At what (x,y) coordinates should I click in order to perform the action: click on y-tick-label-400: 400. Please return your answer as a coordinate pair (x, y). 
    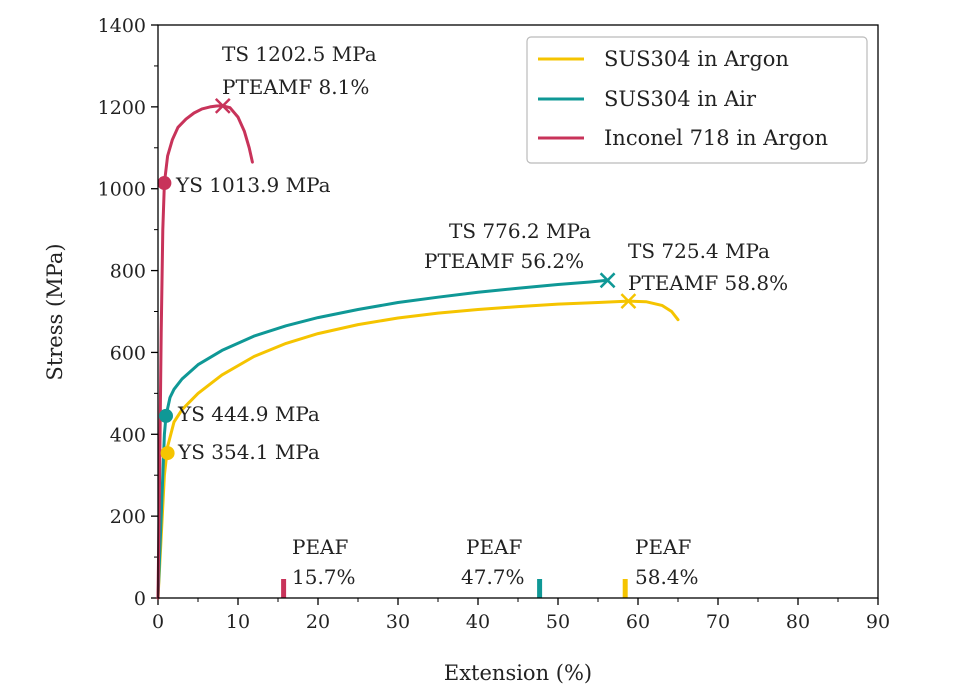
    Looking at the image, I should click on (128, 435).